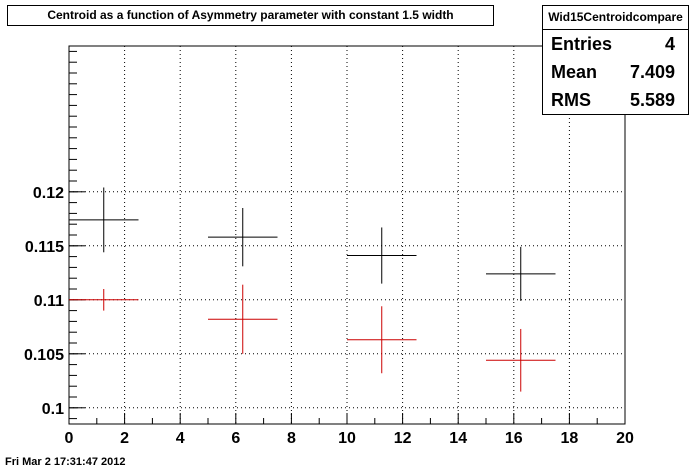  What do you see at coordinates (44, 355) in the screenshot?
I see `y-tick-label: 0.105` at bounding box center [44, 355].